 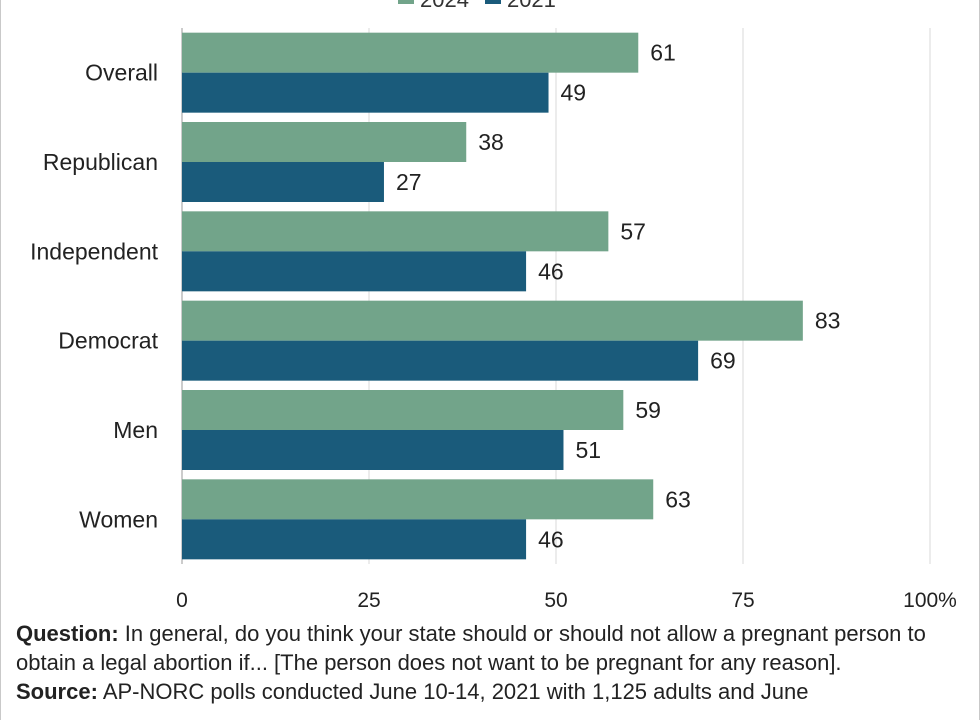 What do you see at coordinates (324, 142) in the screenshot?
I see `bar-2024-republican` at bounding box center [324, 142].